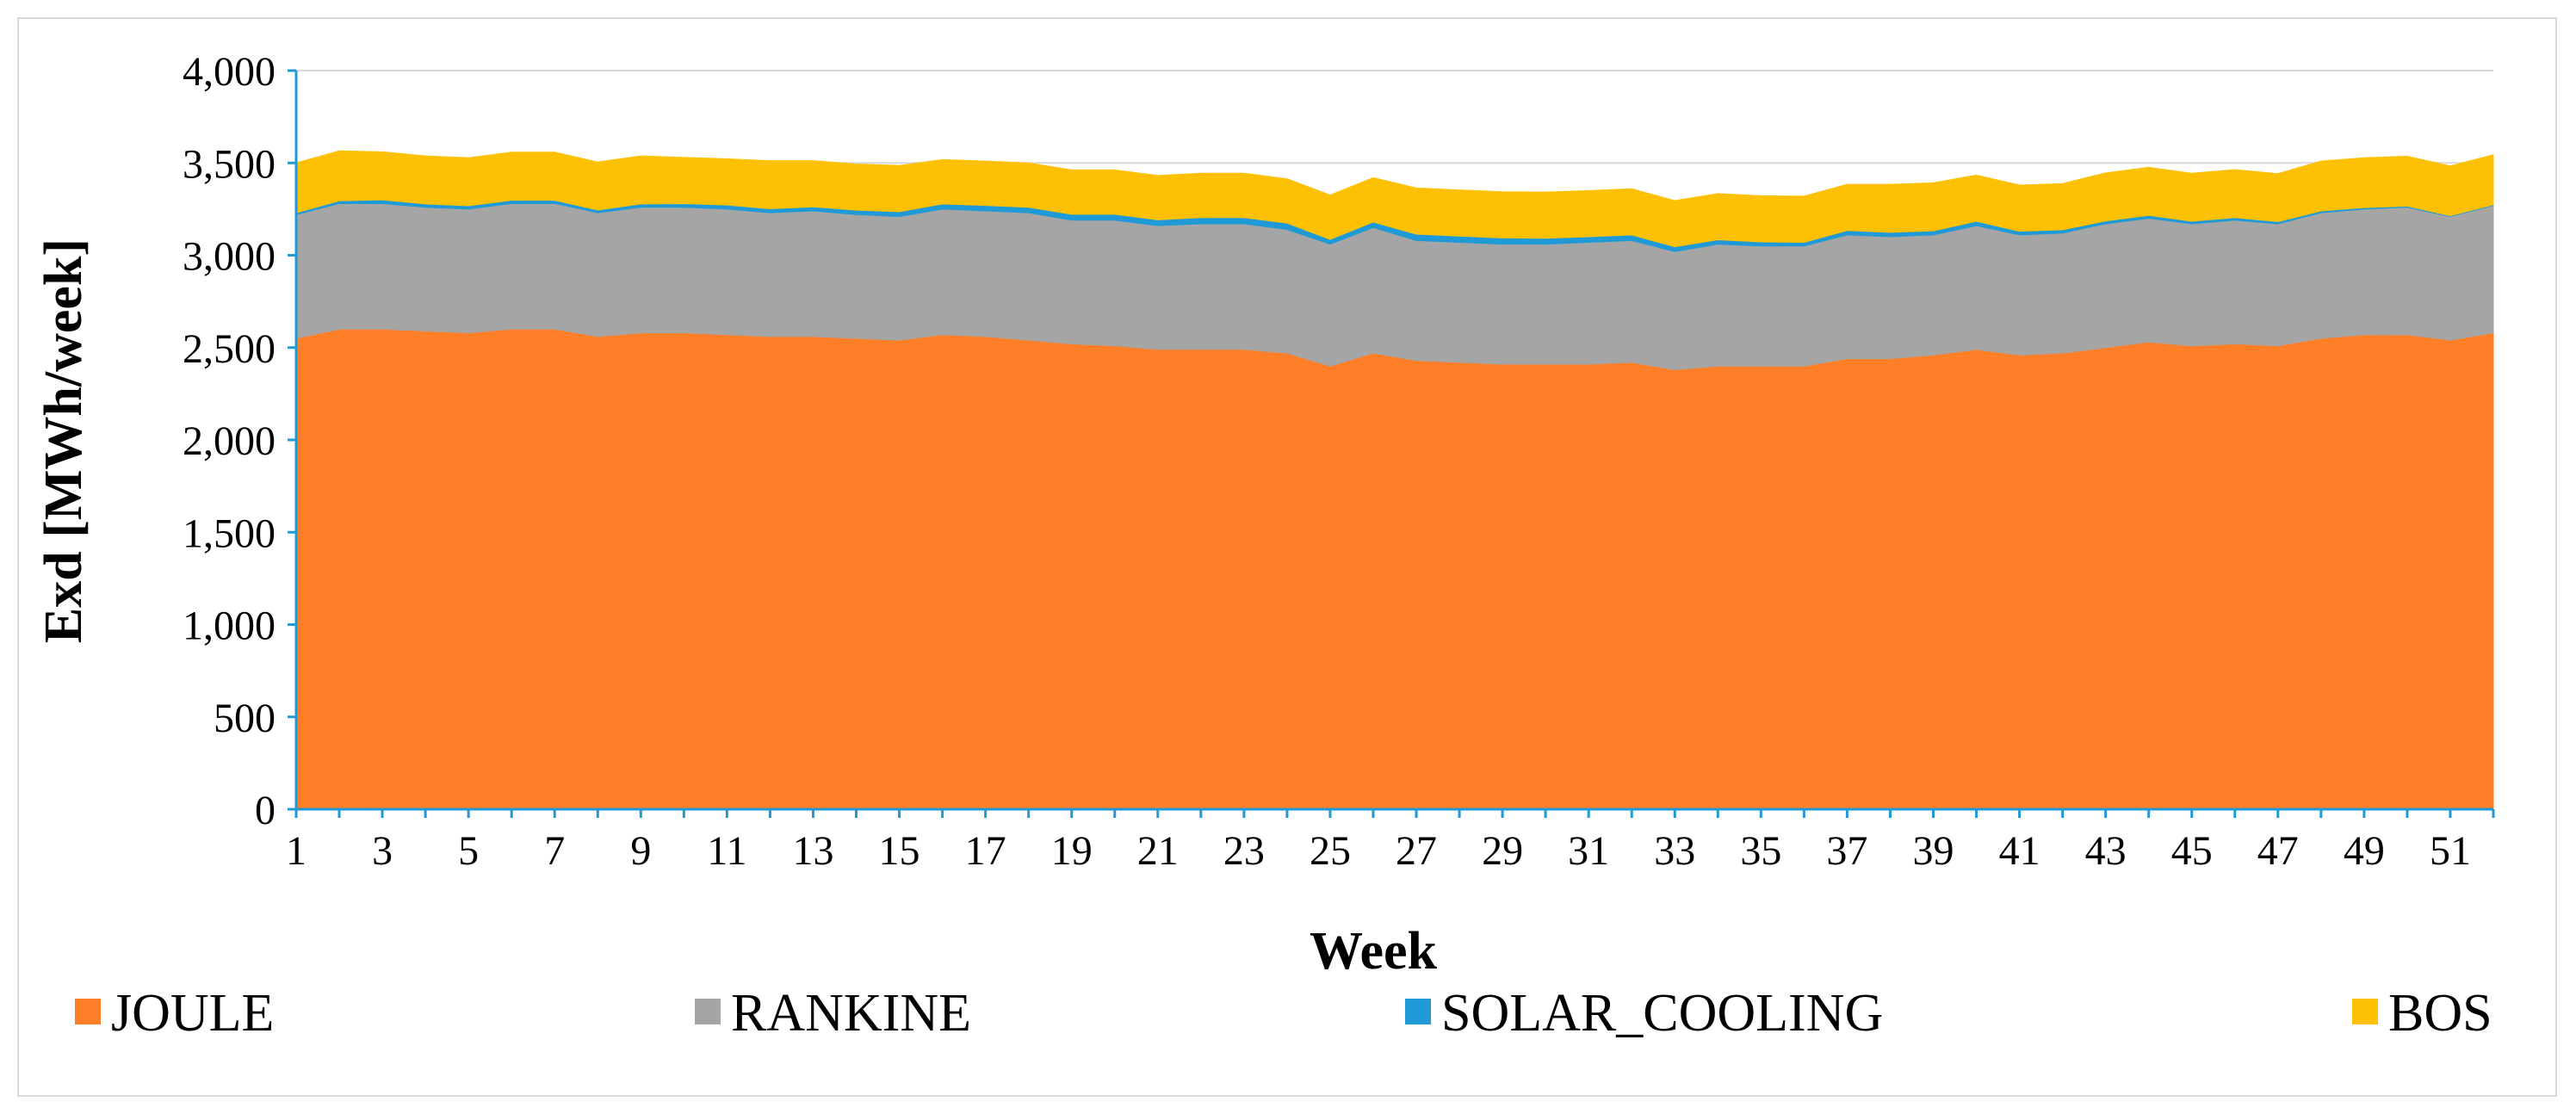  I want to click on x-tick-label: 15, so click(900, 851).